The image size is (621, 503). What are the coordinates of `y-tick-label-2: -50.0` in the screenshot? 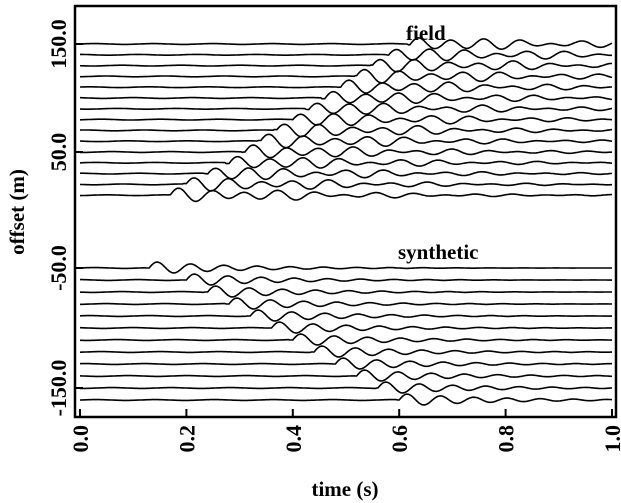 It's located at (58, 268).